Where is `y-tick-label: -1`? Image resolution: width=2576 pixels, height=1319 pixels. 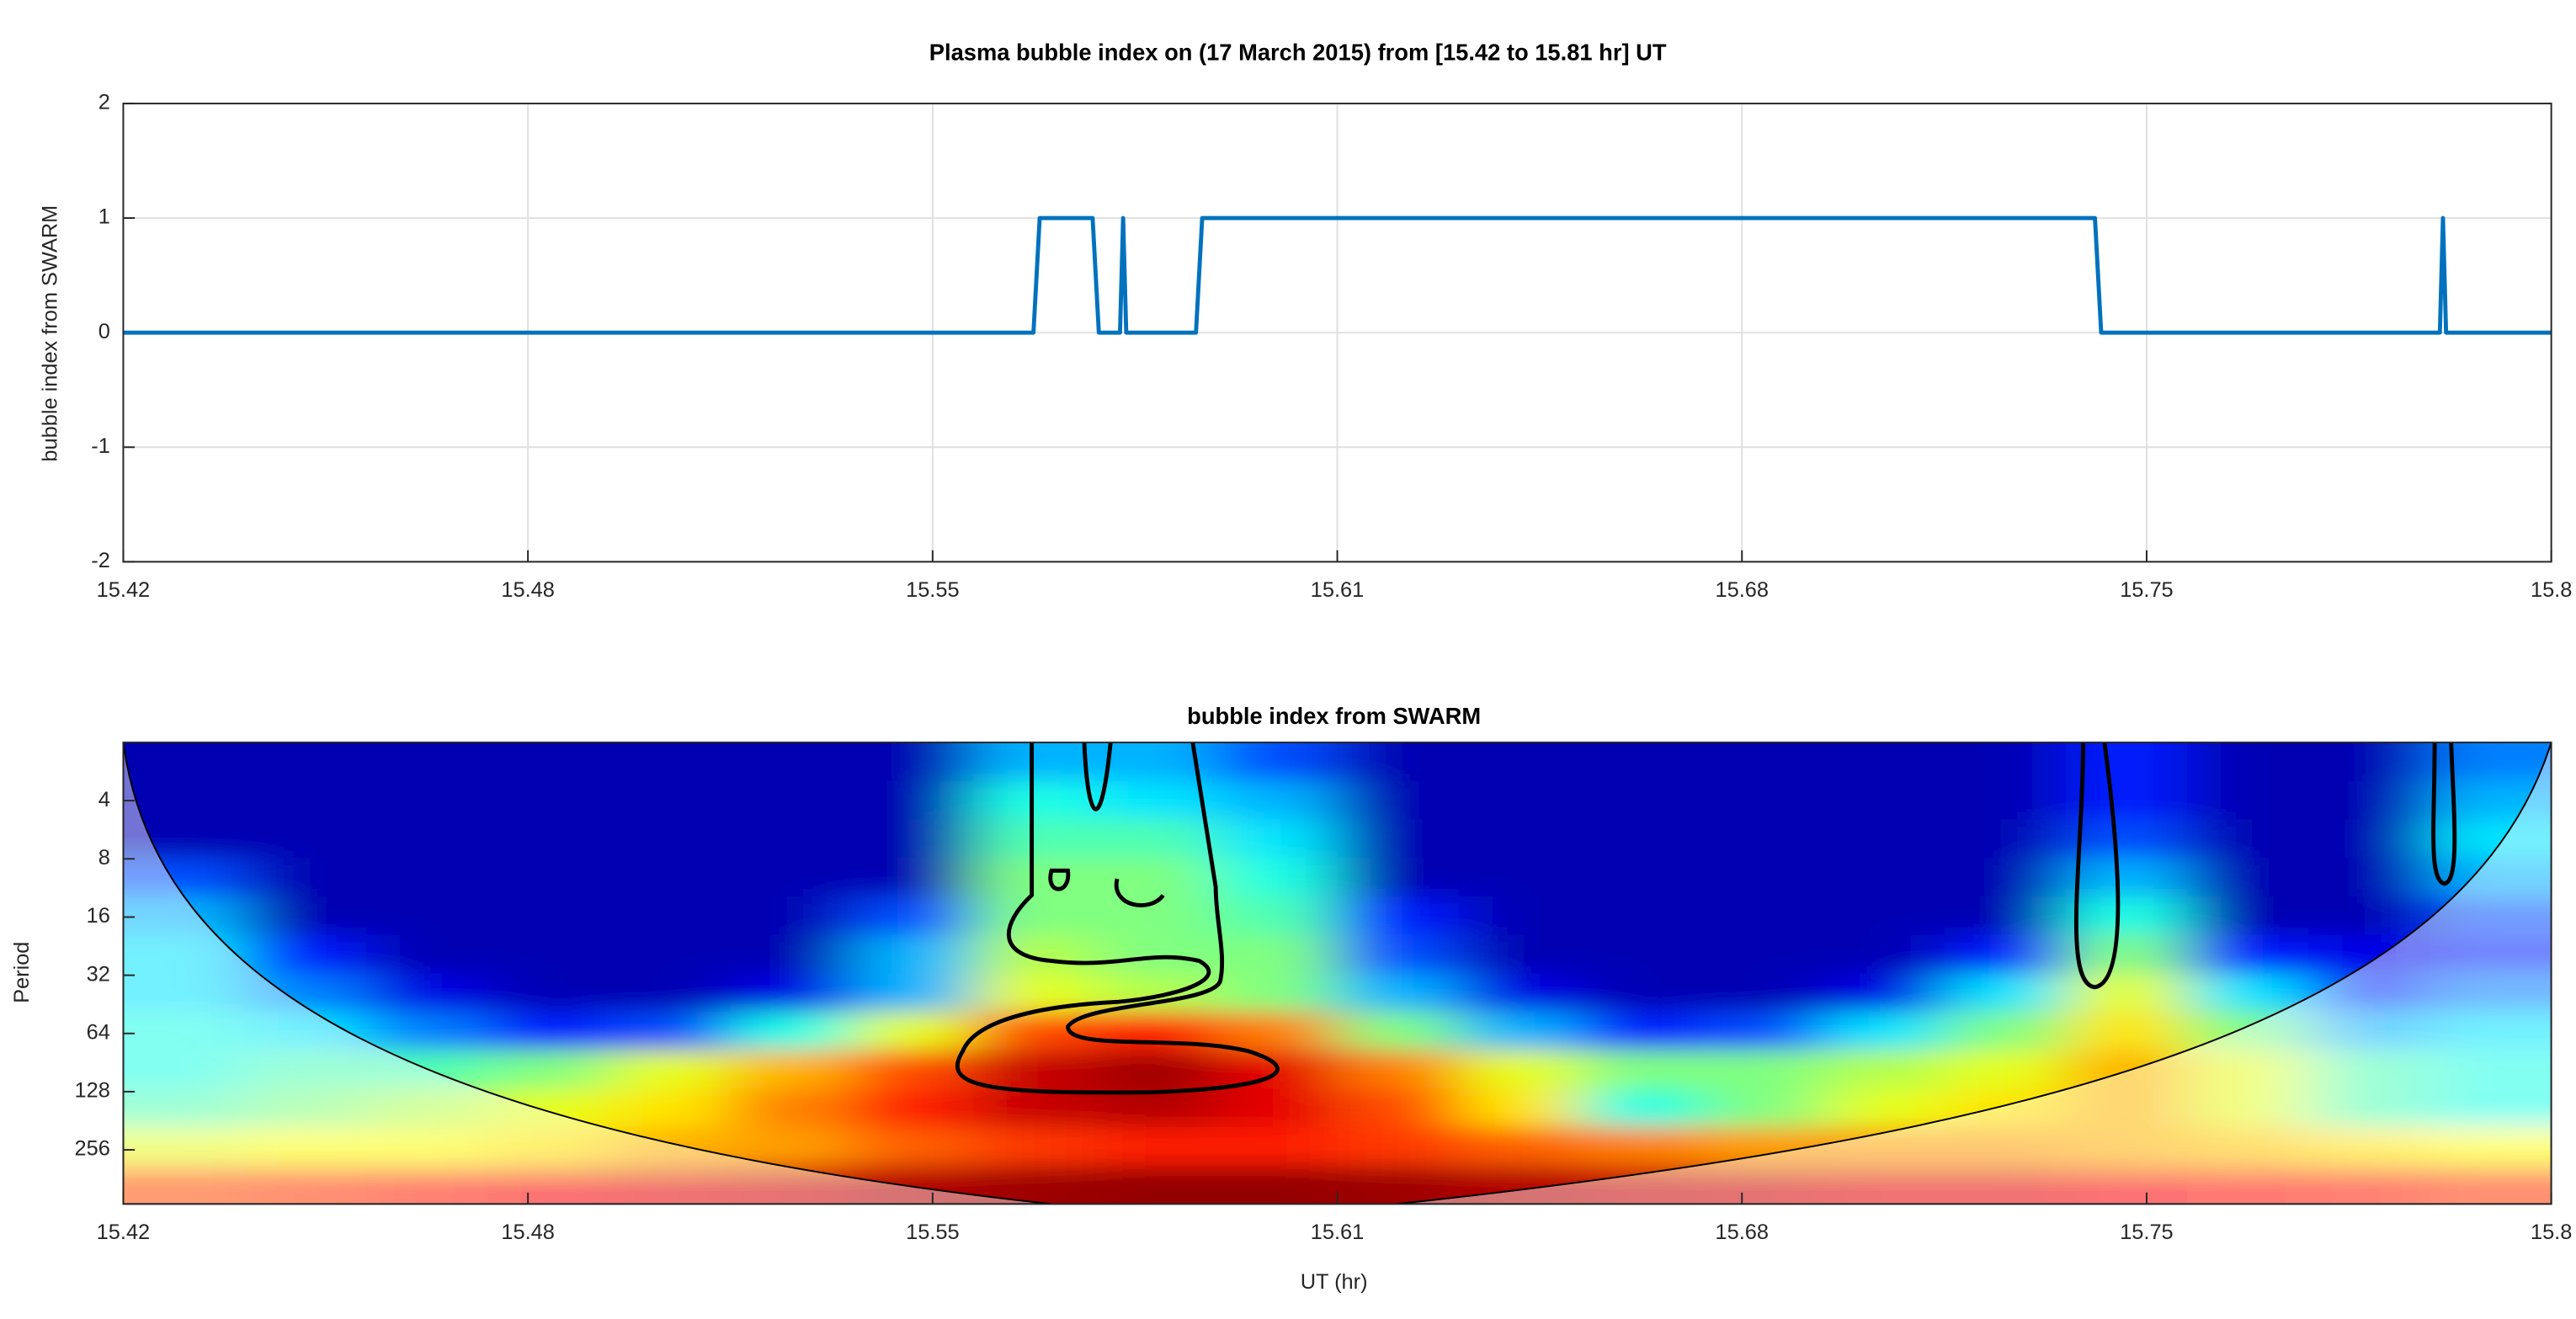
y-tick-label: -1 is located at coordinates (100, 446).